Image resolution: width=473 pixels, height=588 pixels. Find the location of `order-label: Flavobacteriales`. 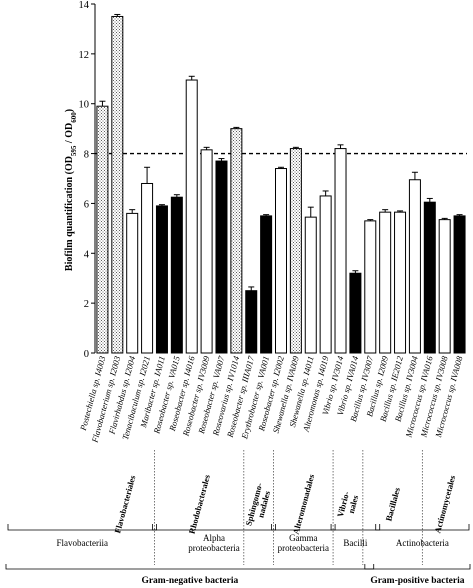

order-label: Flavobacteriales is located at coordinates (124, 504).